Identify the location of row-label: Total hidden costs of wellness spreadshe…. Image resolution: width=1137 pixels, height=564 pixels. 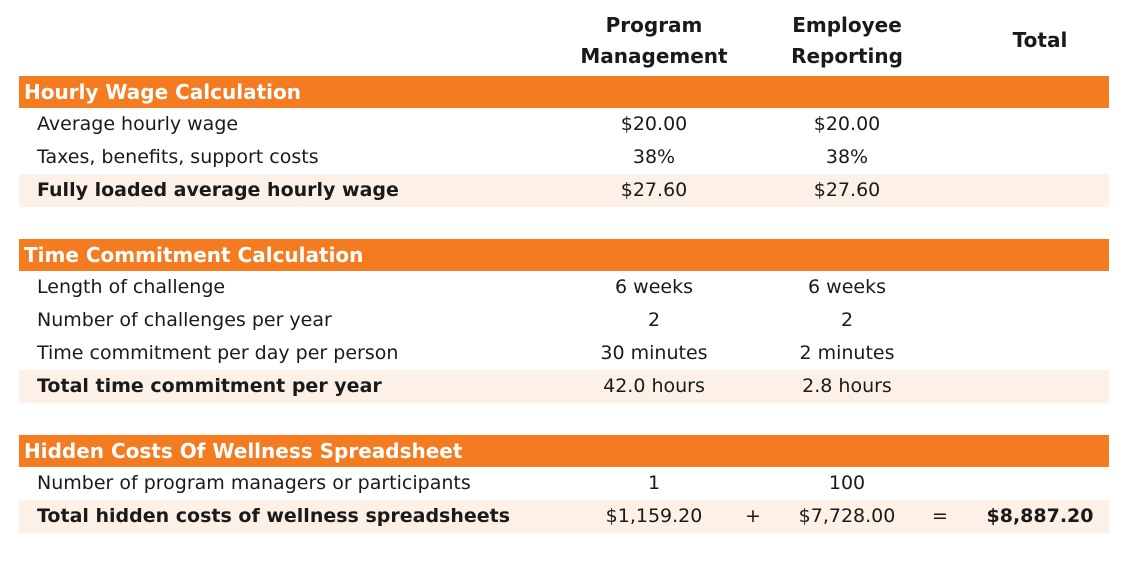
(274, 516).